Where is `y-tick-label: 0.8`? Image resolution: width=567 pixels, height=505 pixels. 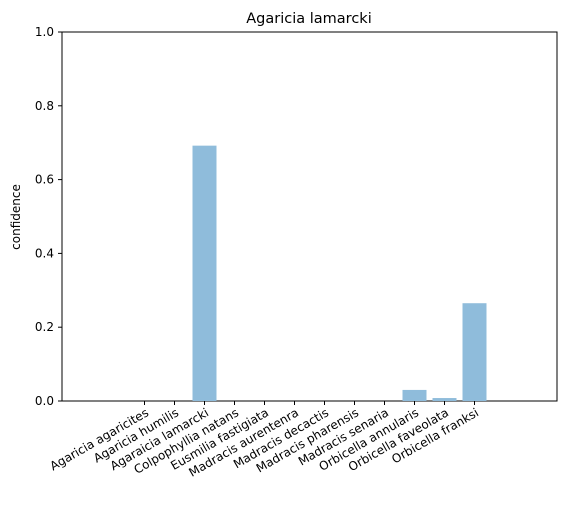
y-tick-label: 0.8 is located at coordinates (44, 106).